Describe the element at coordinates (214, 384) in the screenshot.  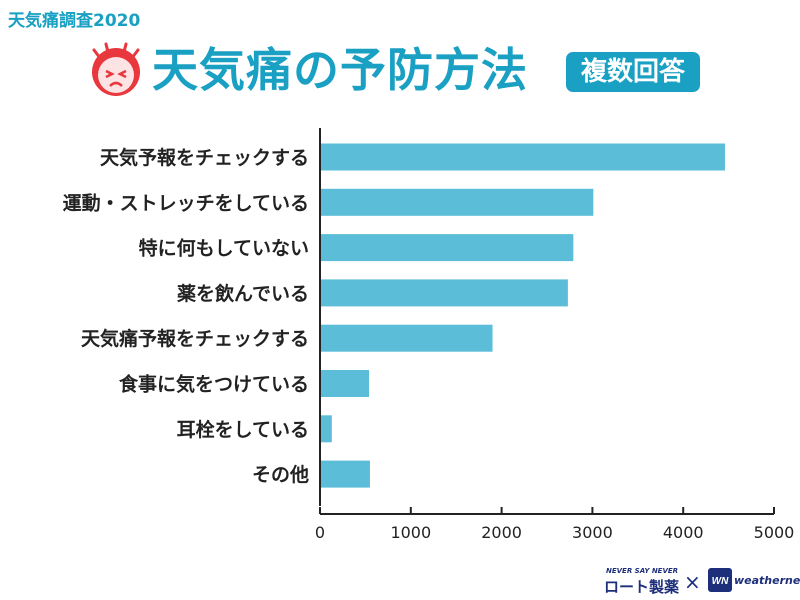
I see `category-label: 食事に気をつけている` at that location.